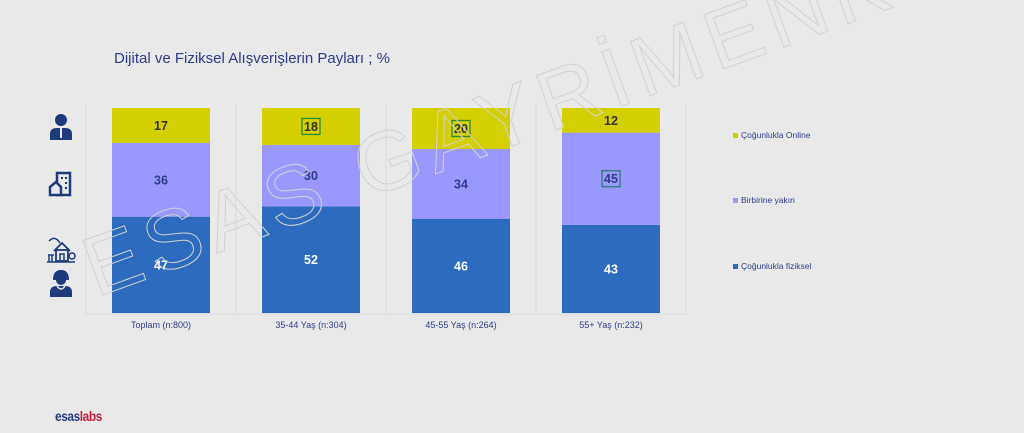 Image resolution: width=1024 pixels, height=433 pixels. I want to click on esaslabs-logo: esaslabs, so click(78, 416).